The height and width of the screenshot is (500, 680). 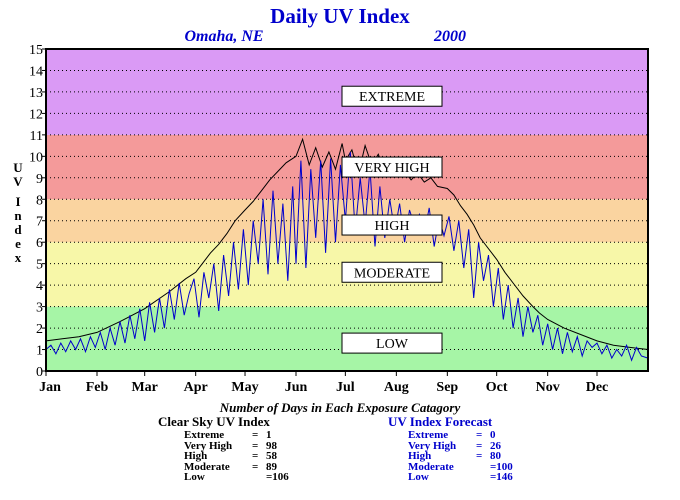 What do you see at coordinates (18, 229) in the screenshot?
I see `y-axis-label-char: d` at bounding box center [18, 229].